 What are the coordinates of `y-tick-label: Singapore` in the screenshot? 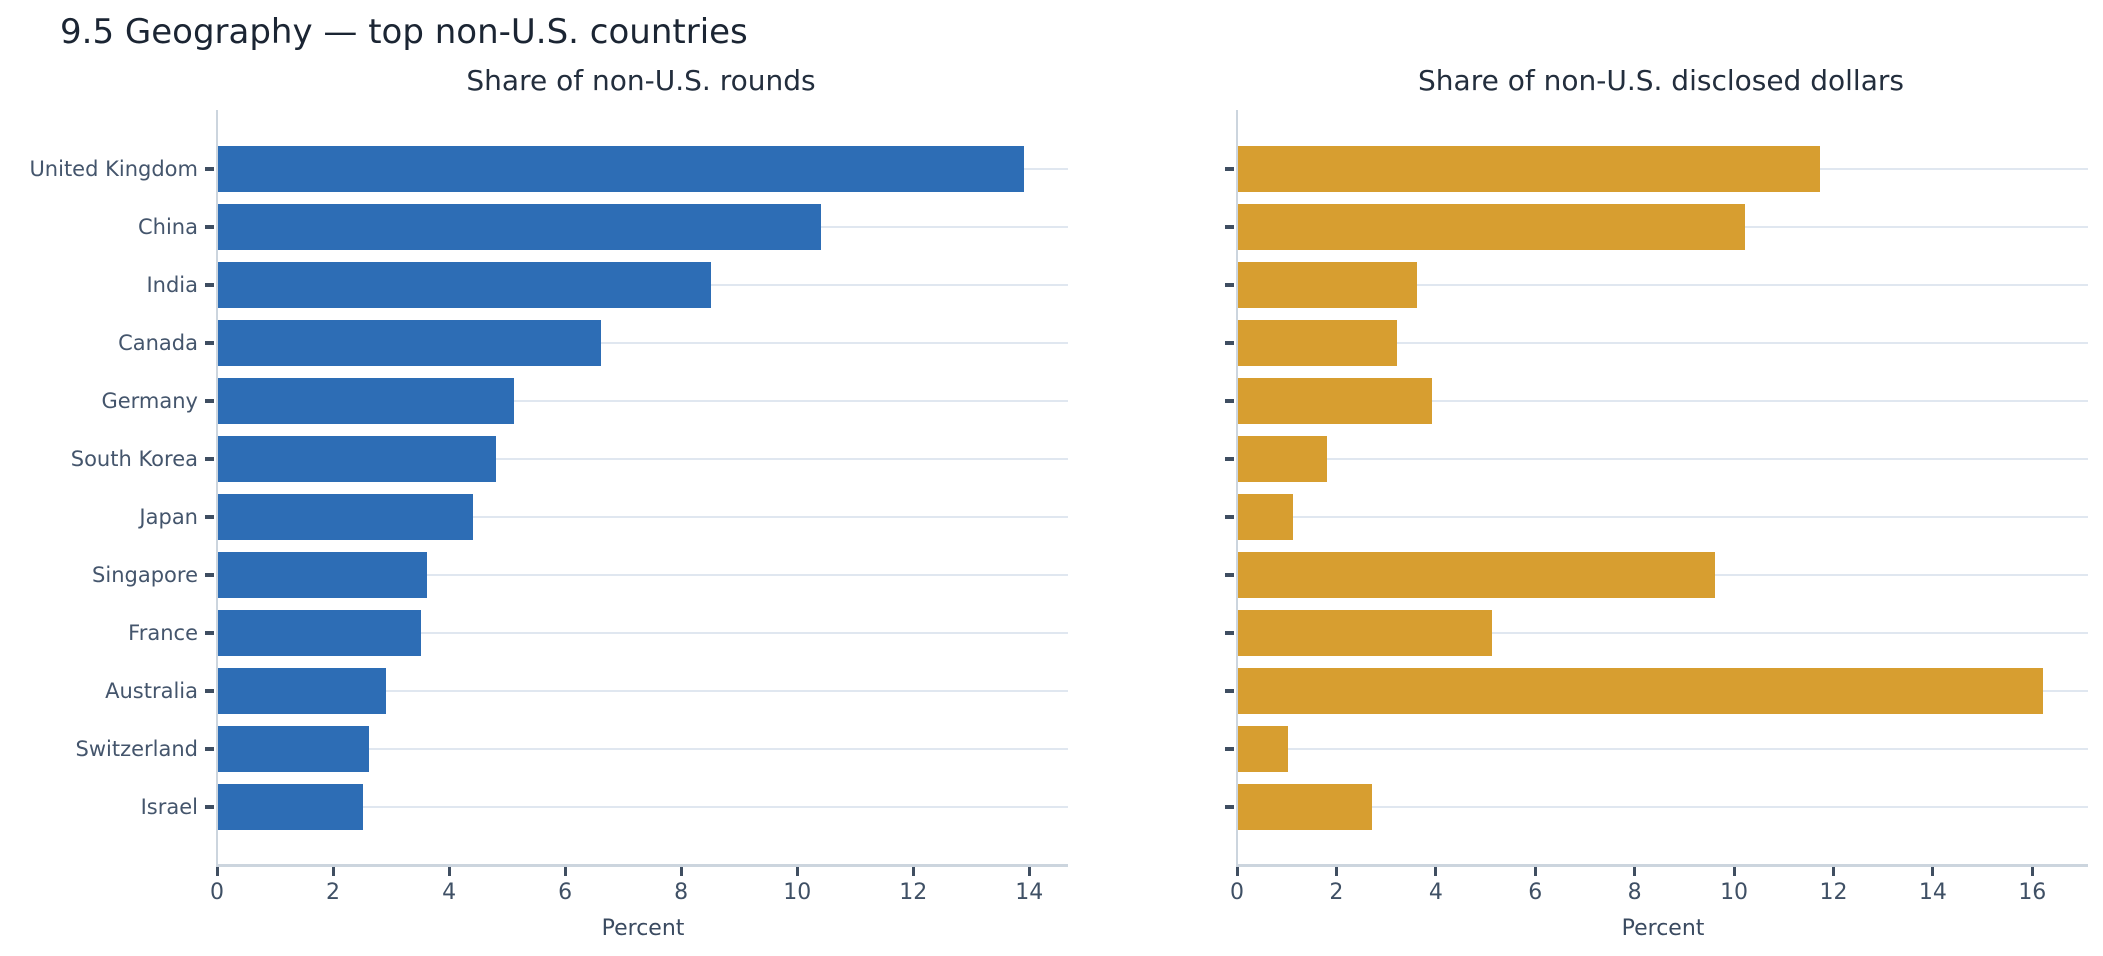 It's located at (145, 575).